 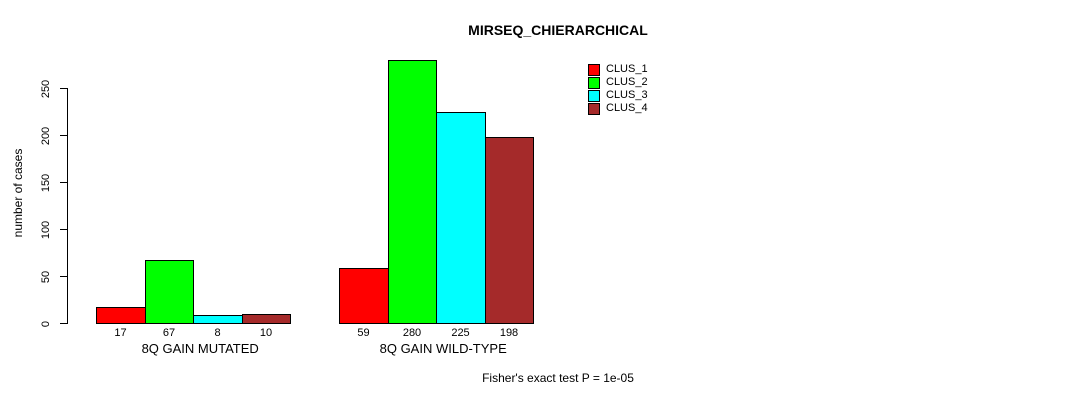 What do you see at coordinates (169, 333) in the screenshot?
I see `bar-value-label: 67` at bounding box center [169, 333].